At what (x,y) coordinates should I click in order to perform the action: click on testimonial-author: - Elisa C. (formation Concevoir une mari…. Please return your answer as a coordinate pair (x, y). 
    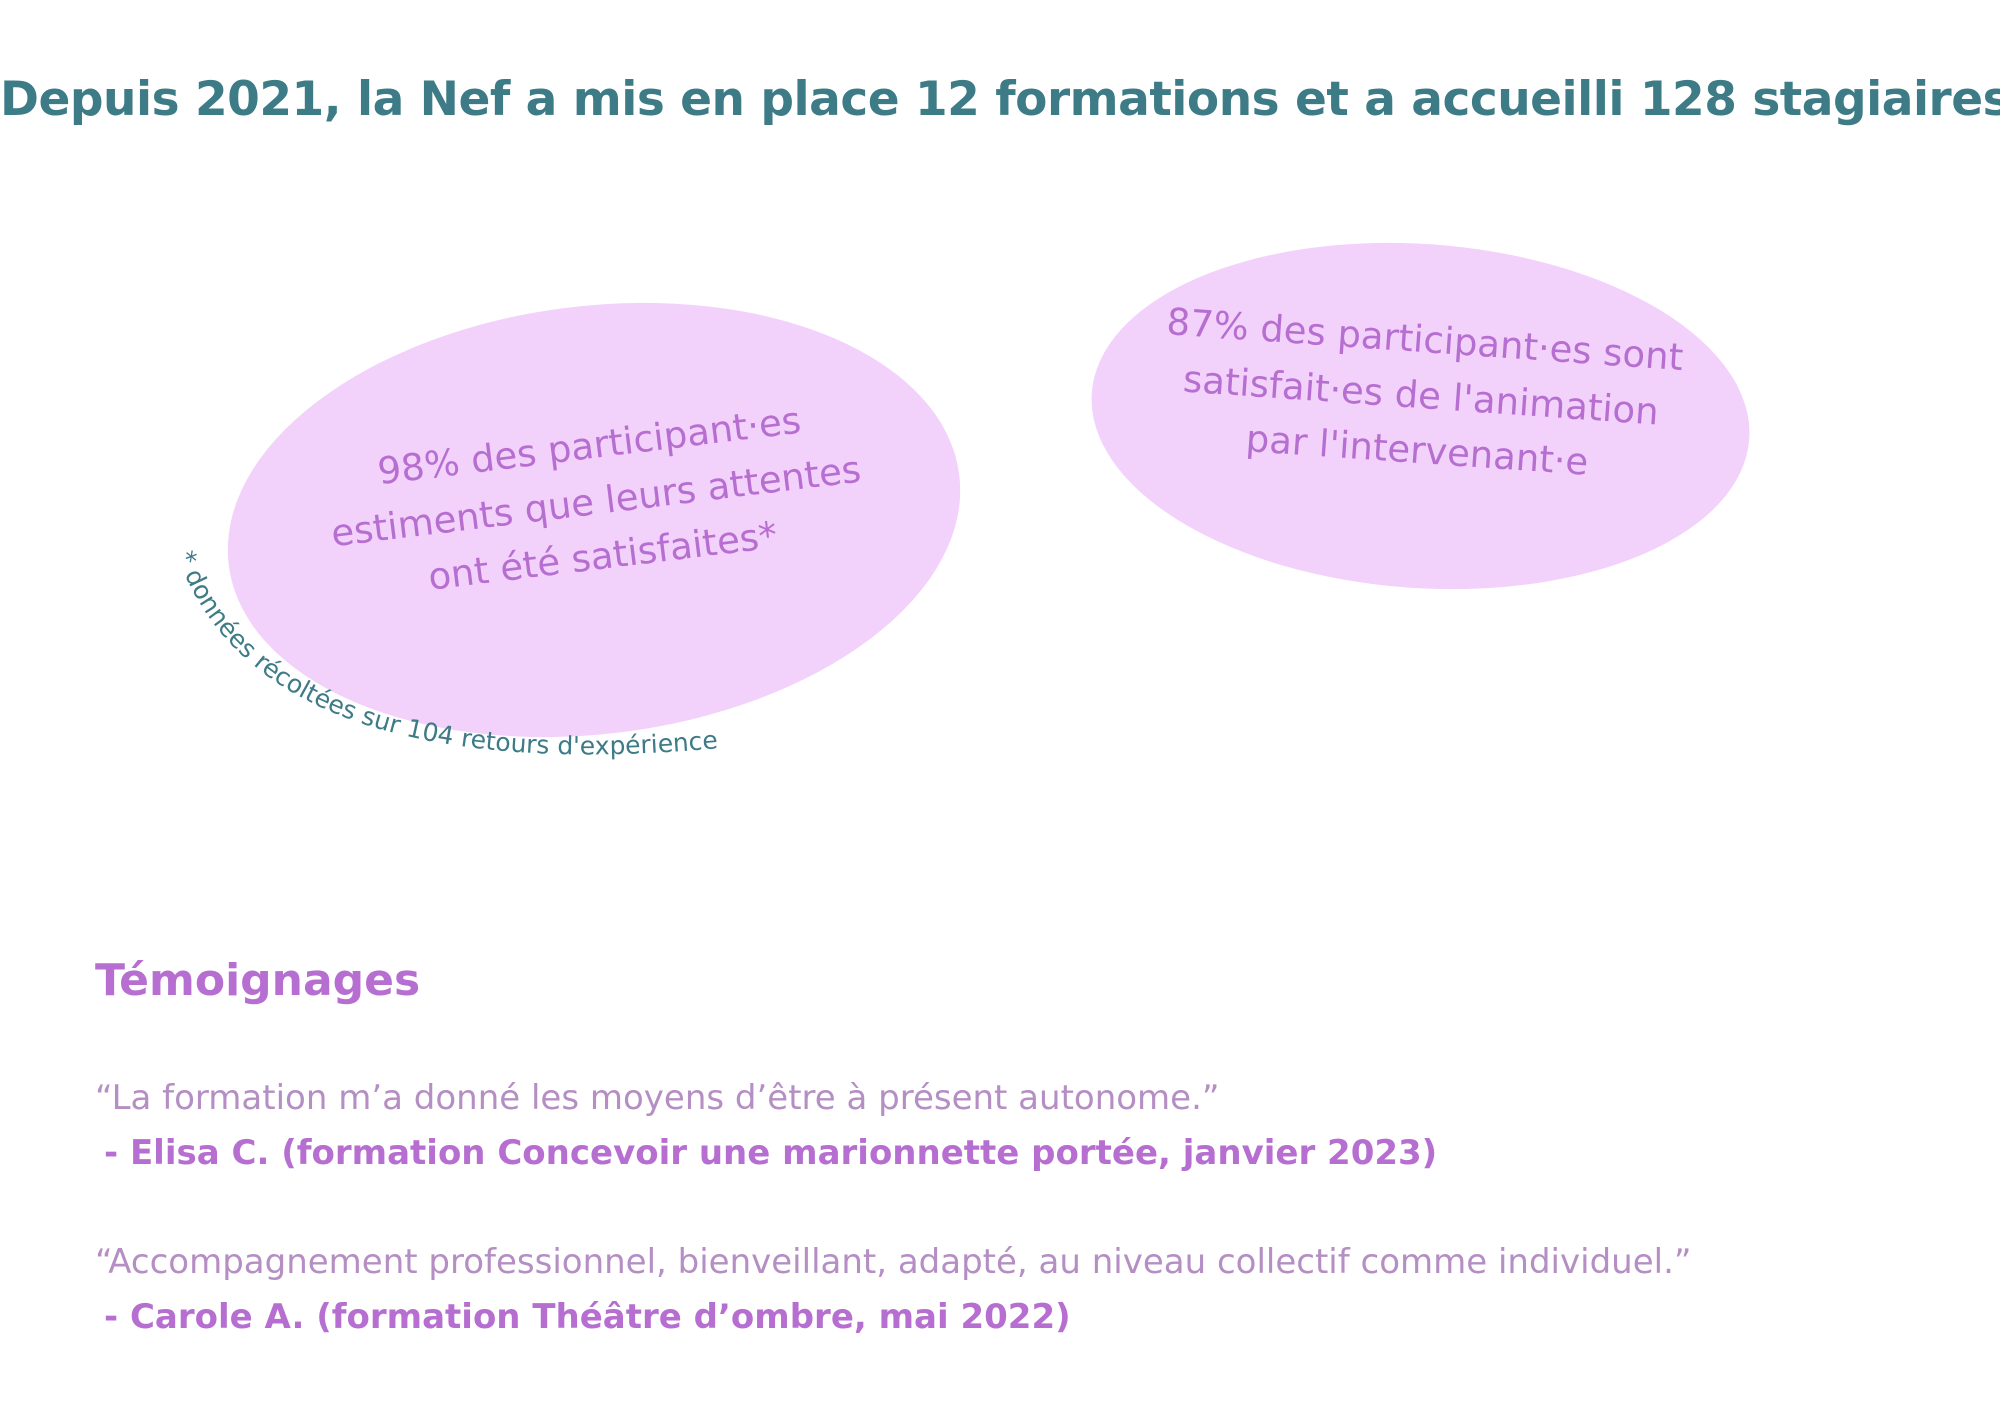
    Looking at the image, I should click on (771, 1153).